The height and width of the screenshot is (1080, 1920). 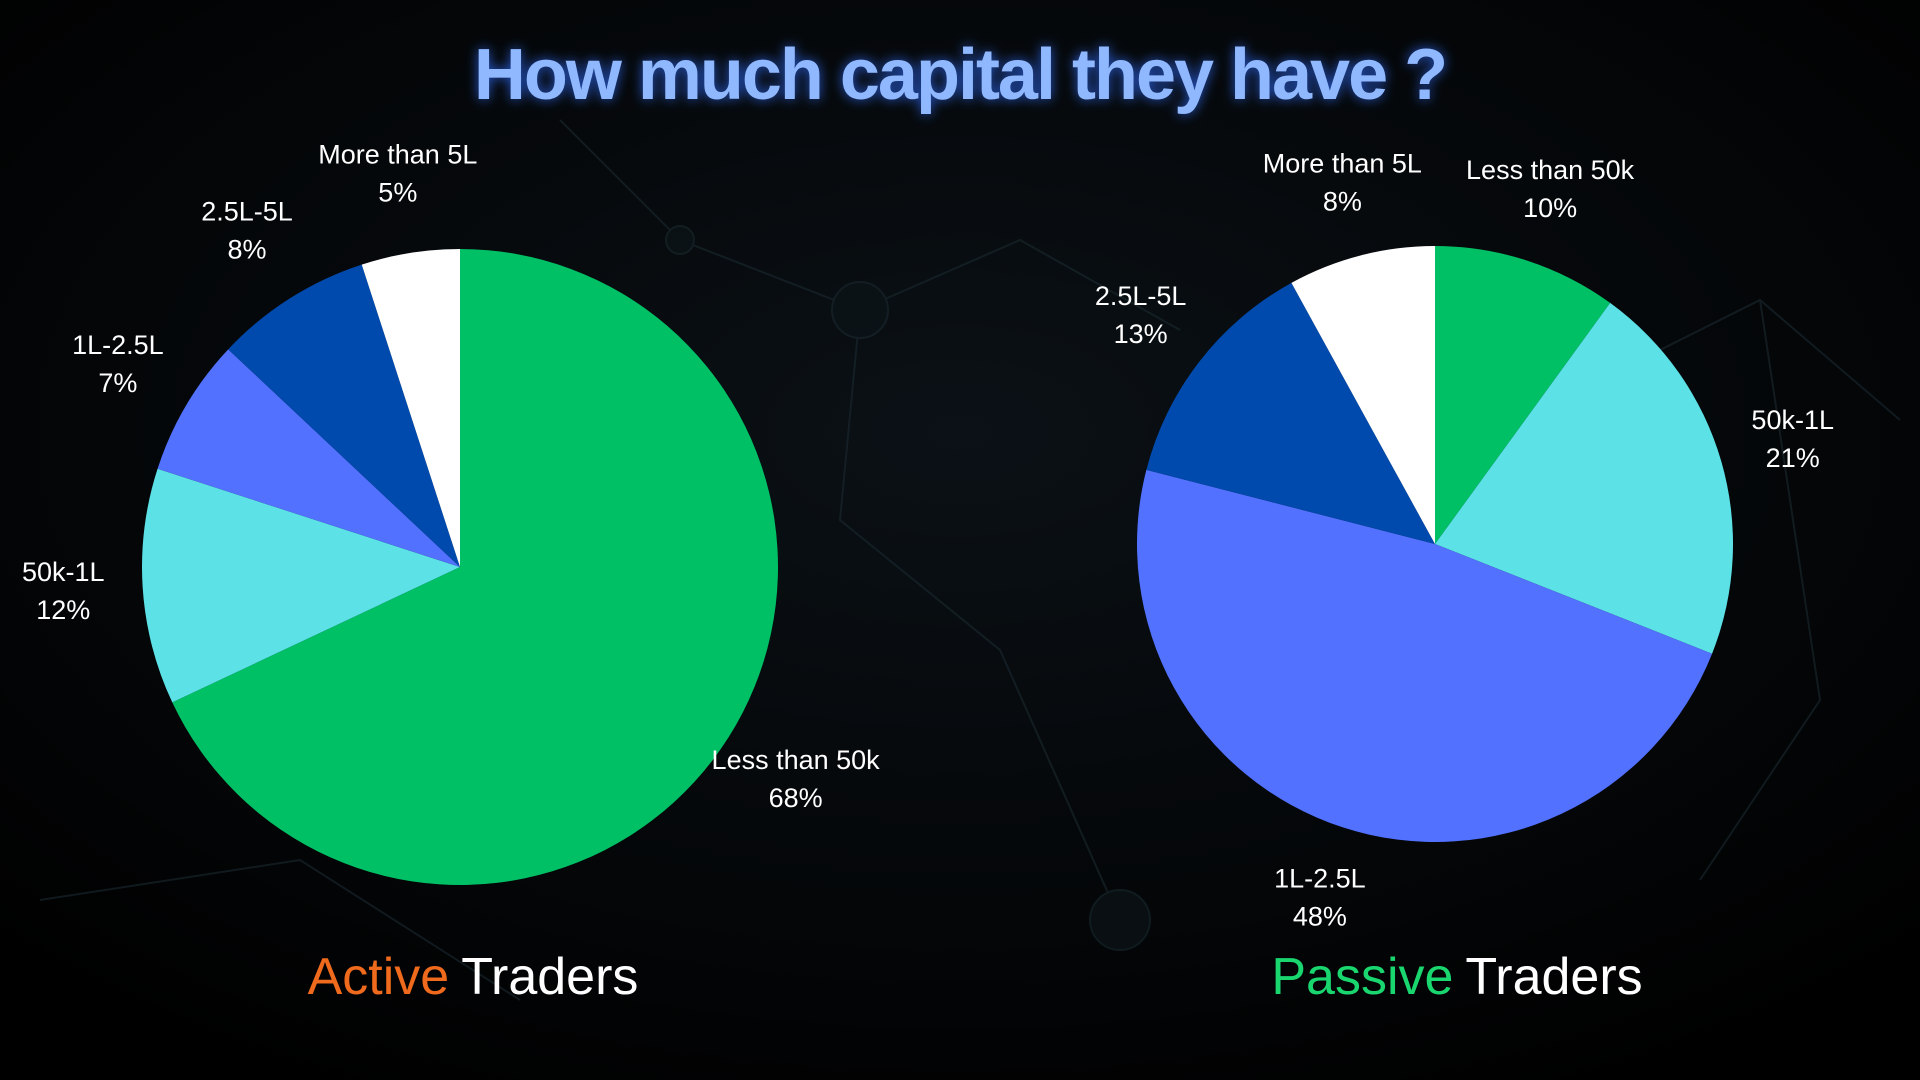 I want to click on slice-value-label: 10%, so click(x=1550, y=208).